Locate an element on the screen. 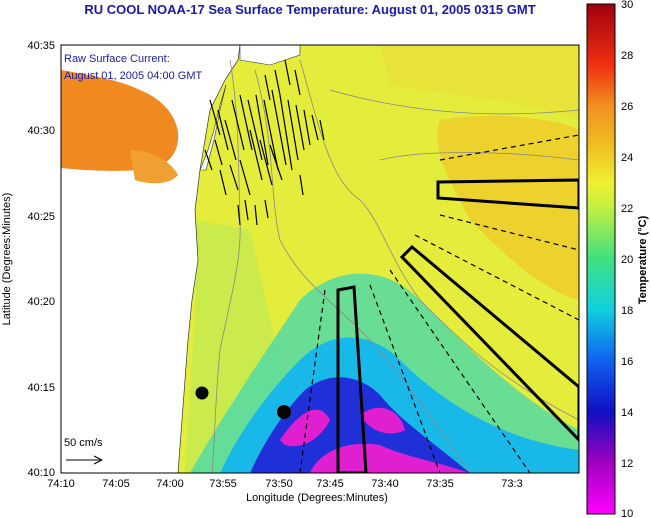  y-tick-label: 40:25 is located at coordinates (41, 217).